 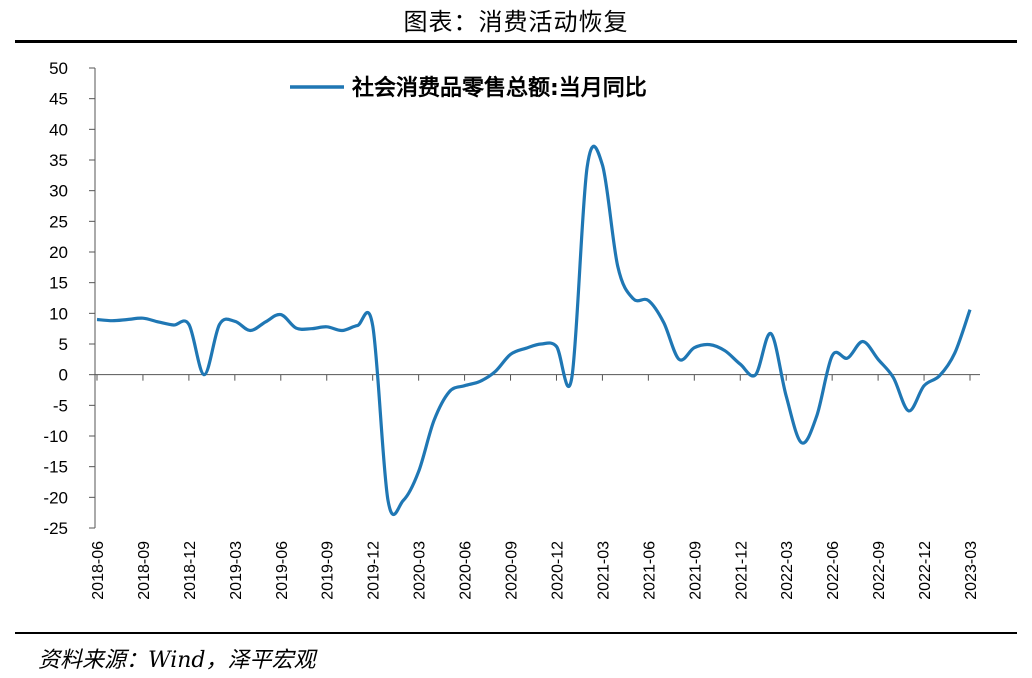 I want to click on x-tick-label: 2019-06, so click(x=282, y=570).